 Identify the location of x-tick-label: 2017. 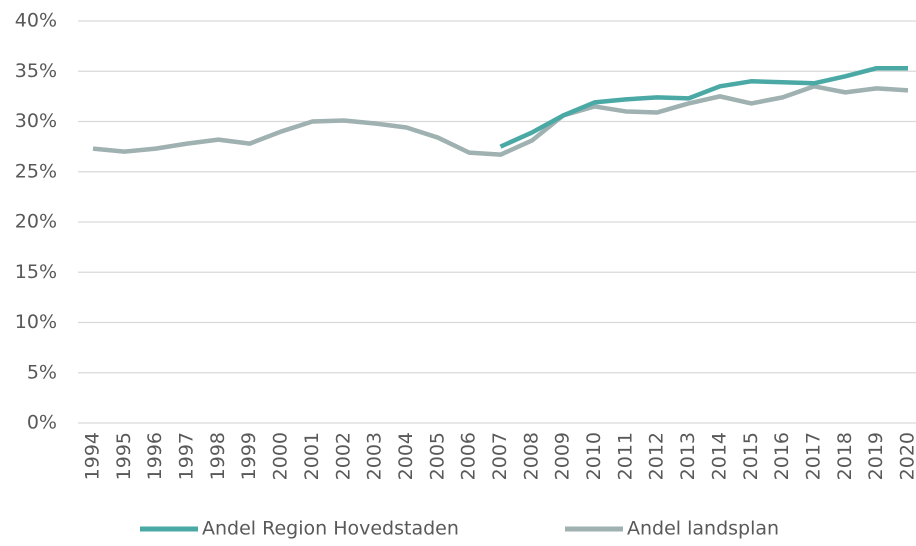
(813, 456).